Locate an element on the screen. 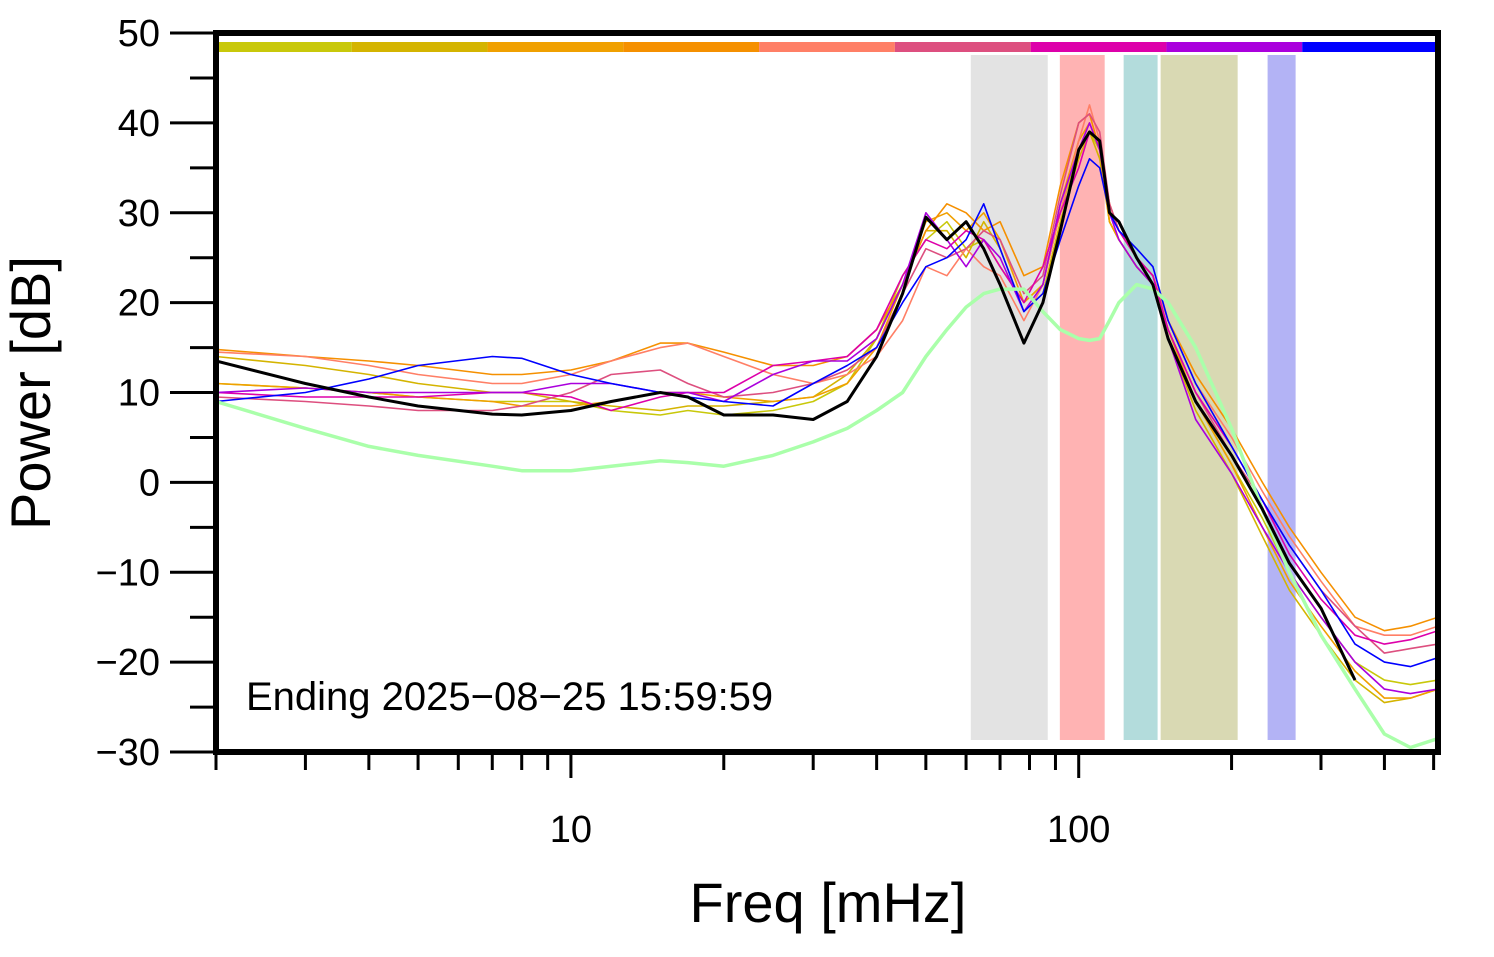 This screenshot has height=957, width=1494. x-tick-label: 100 is located at coordinates (1078, 830).